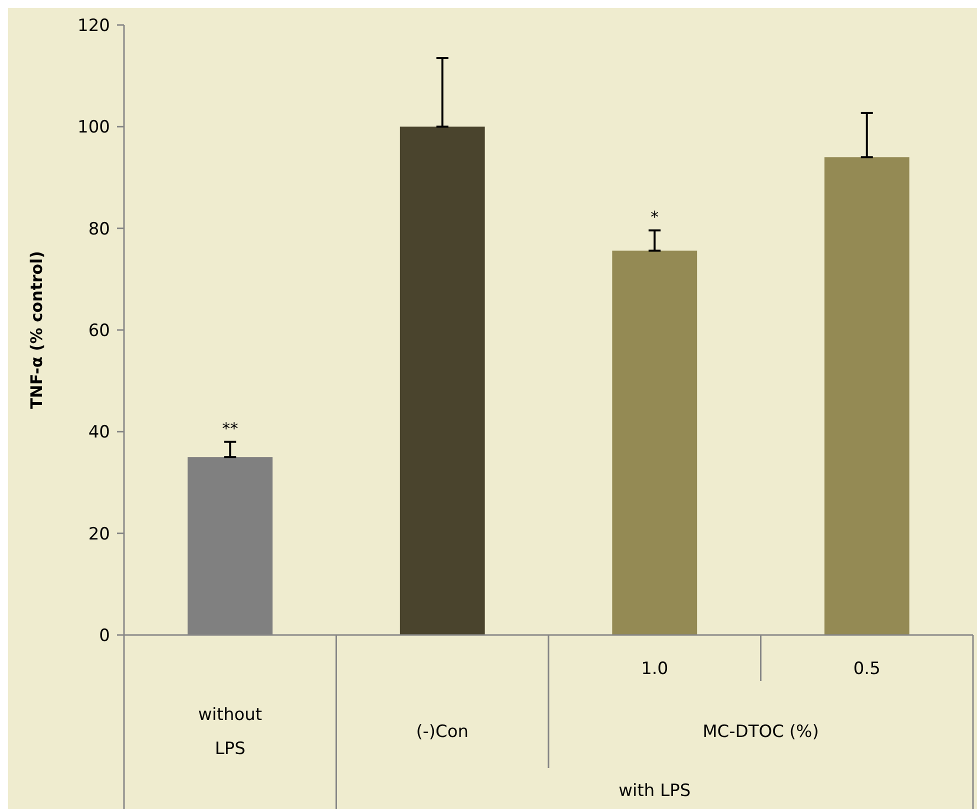  Describe the element at coordinates (866, 668) in the screenshot. I see `x-tick-label: 0.5` at that location.